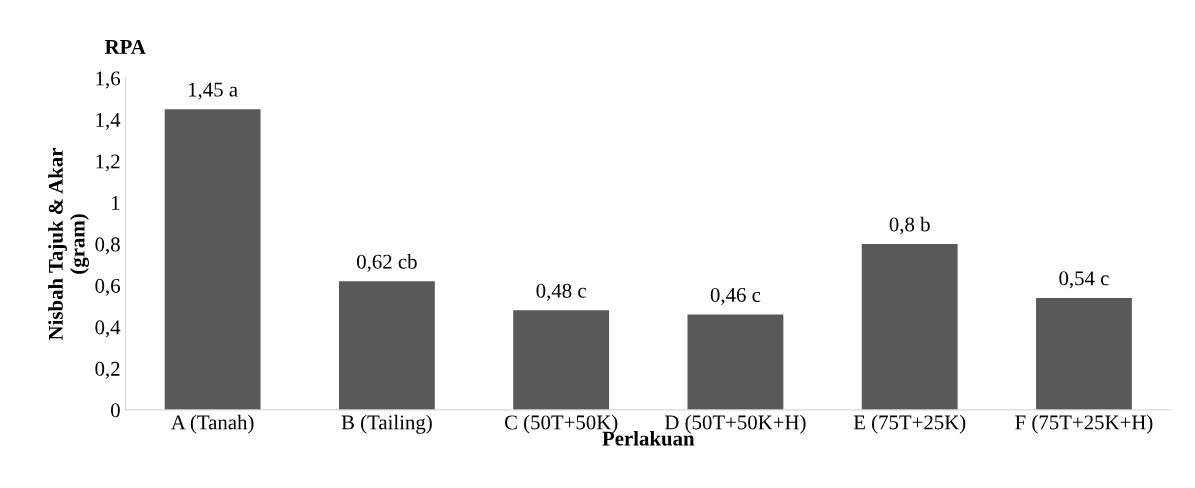 The height and width of the screenshot is (488, 1195). I want to click on y-tick-label: 1,2, so click(108, 163).